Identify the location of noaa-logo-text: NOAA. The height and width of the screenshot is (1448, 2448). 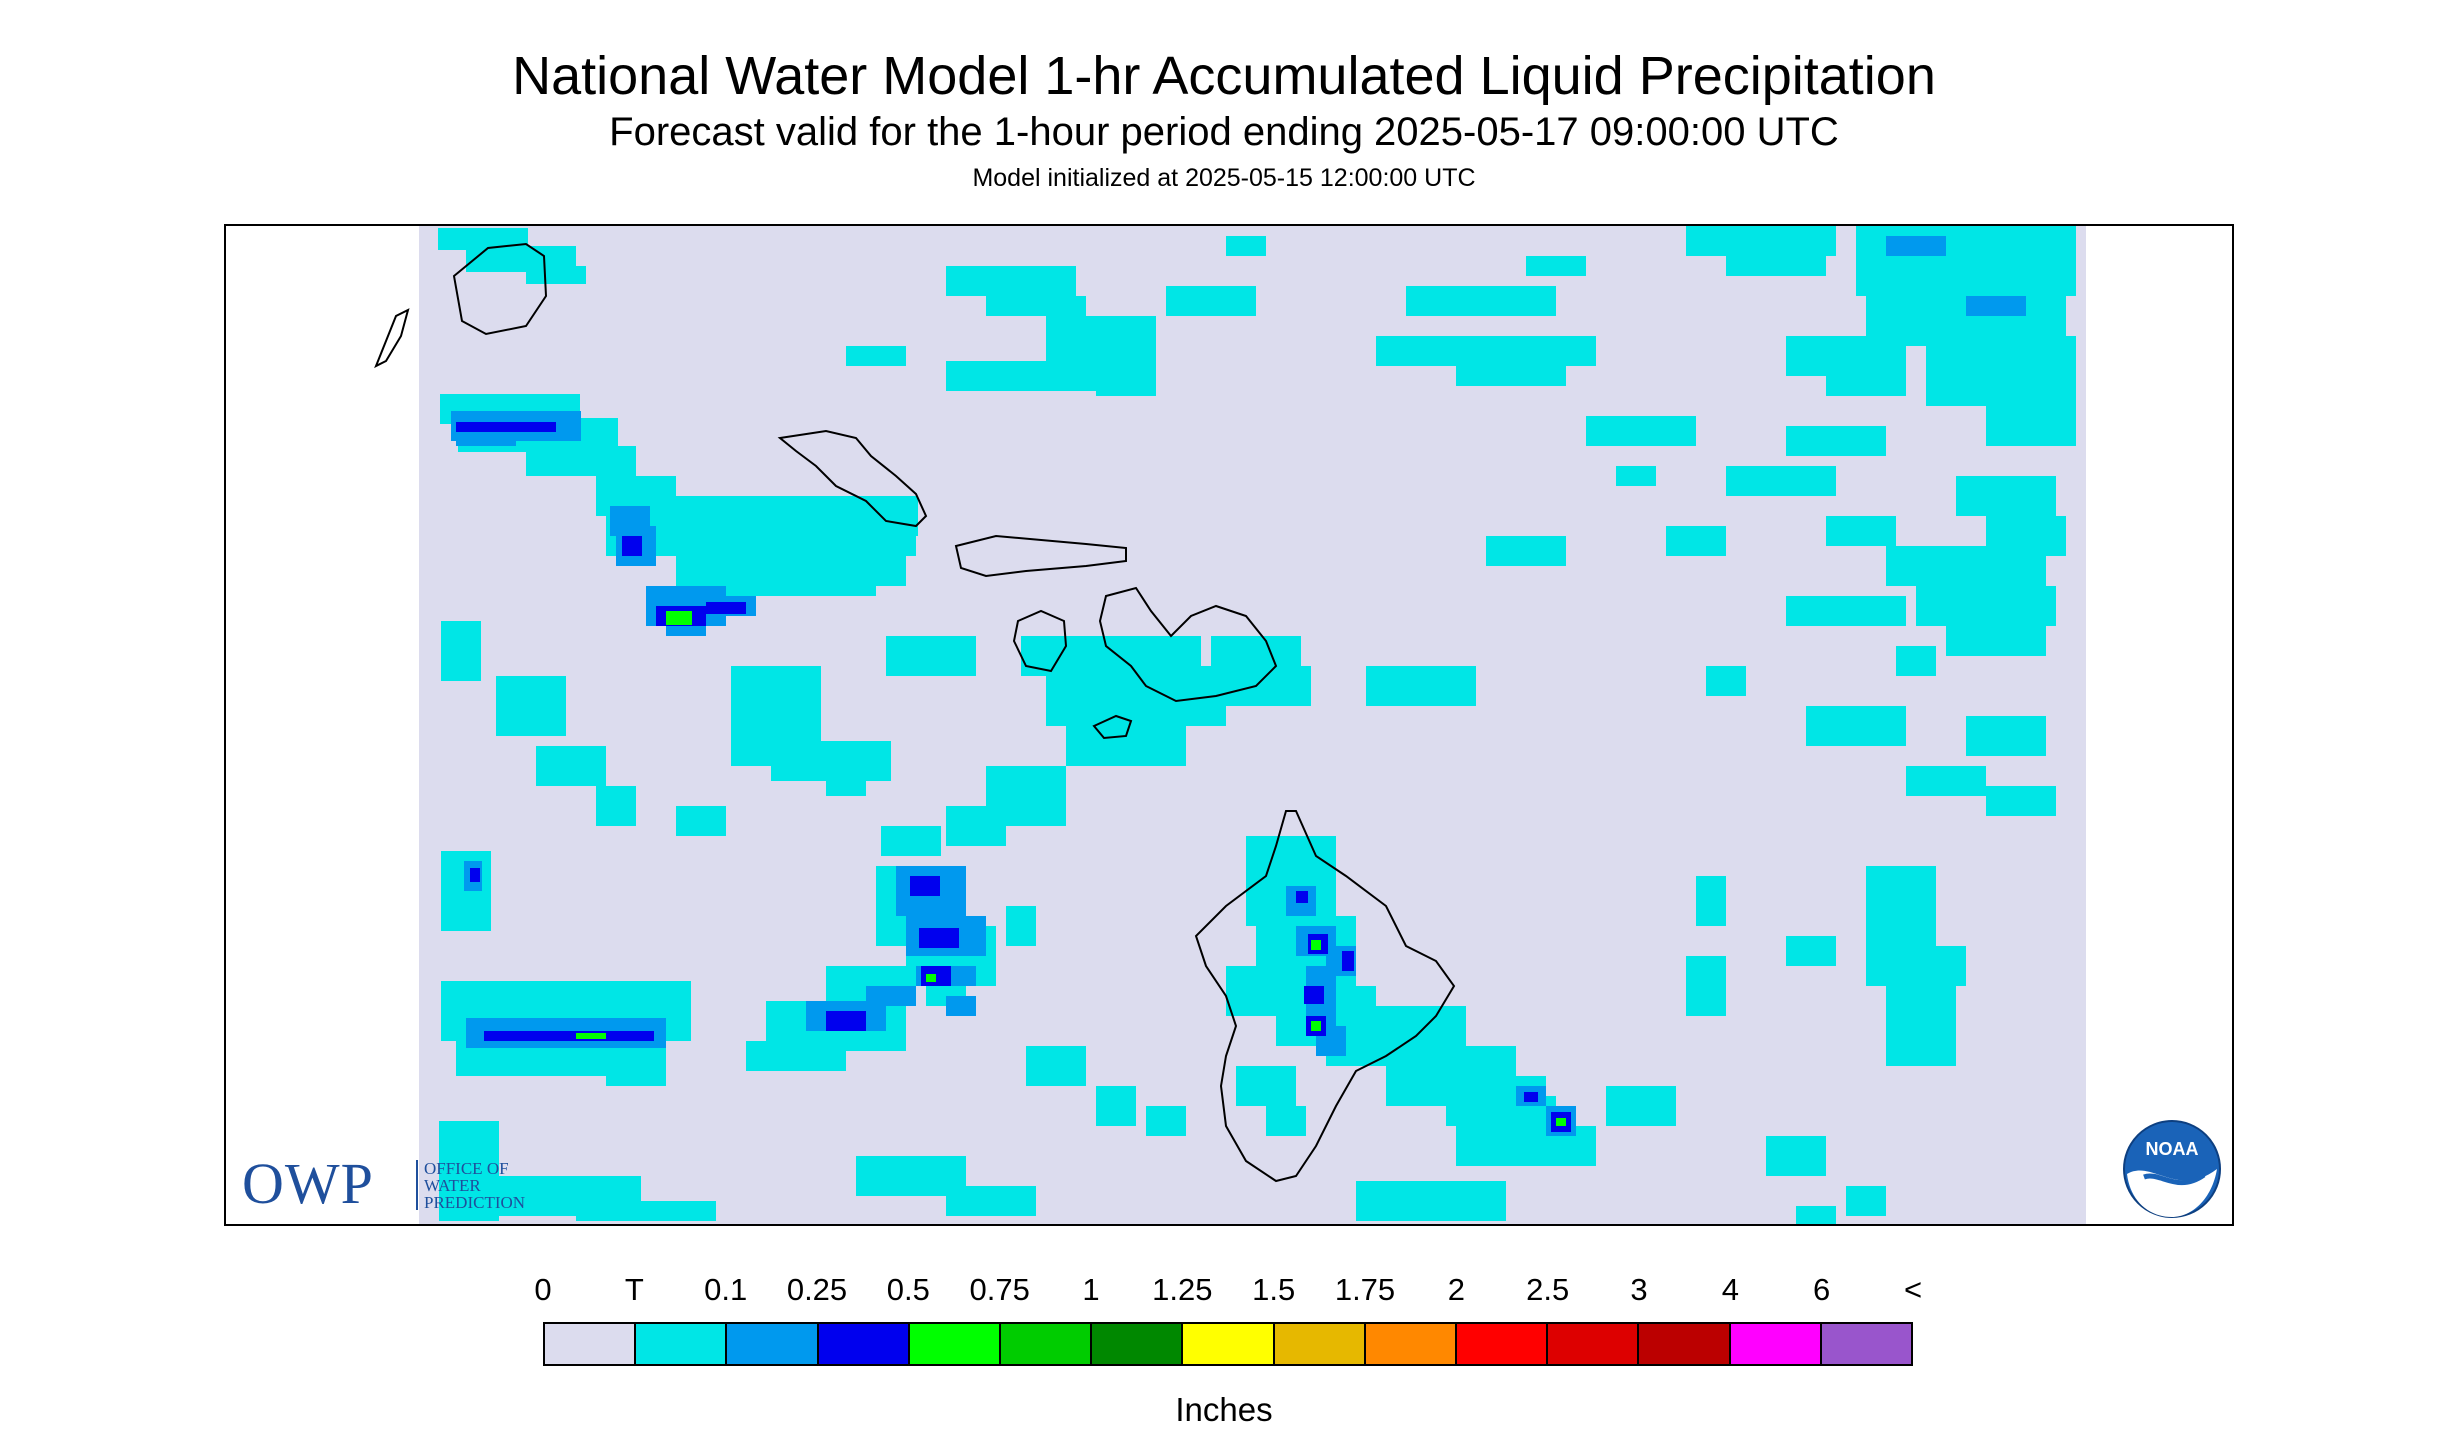
(2172, 1149).